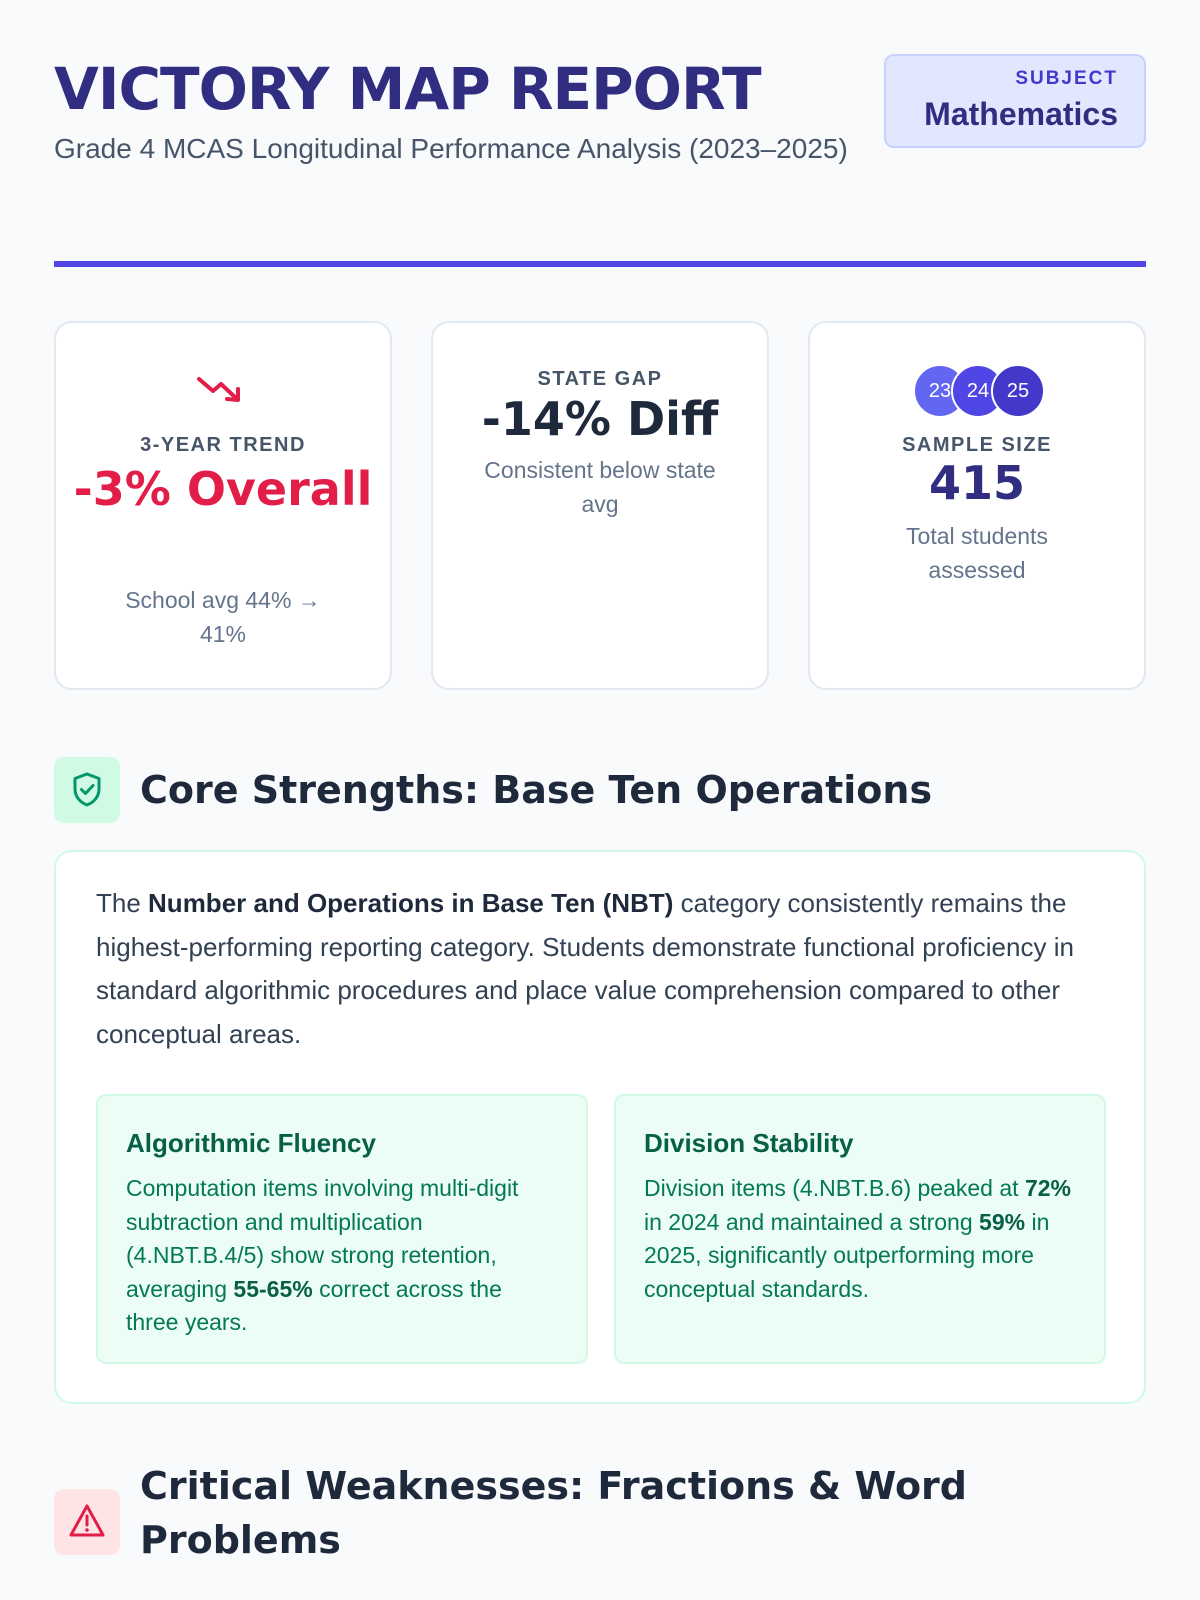  Describe the element at coordinates (1066, 78) in the screenshot. I see `subject-label: SUBJECT` at that location.